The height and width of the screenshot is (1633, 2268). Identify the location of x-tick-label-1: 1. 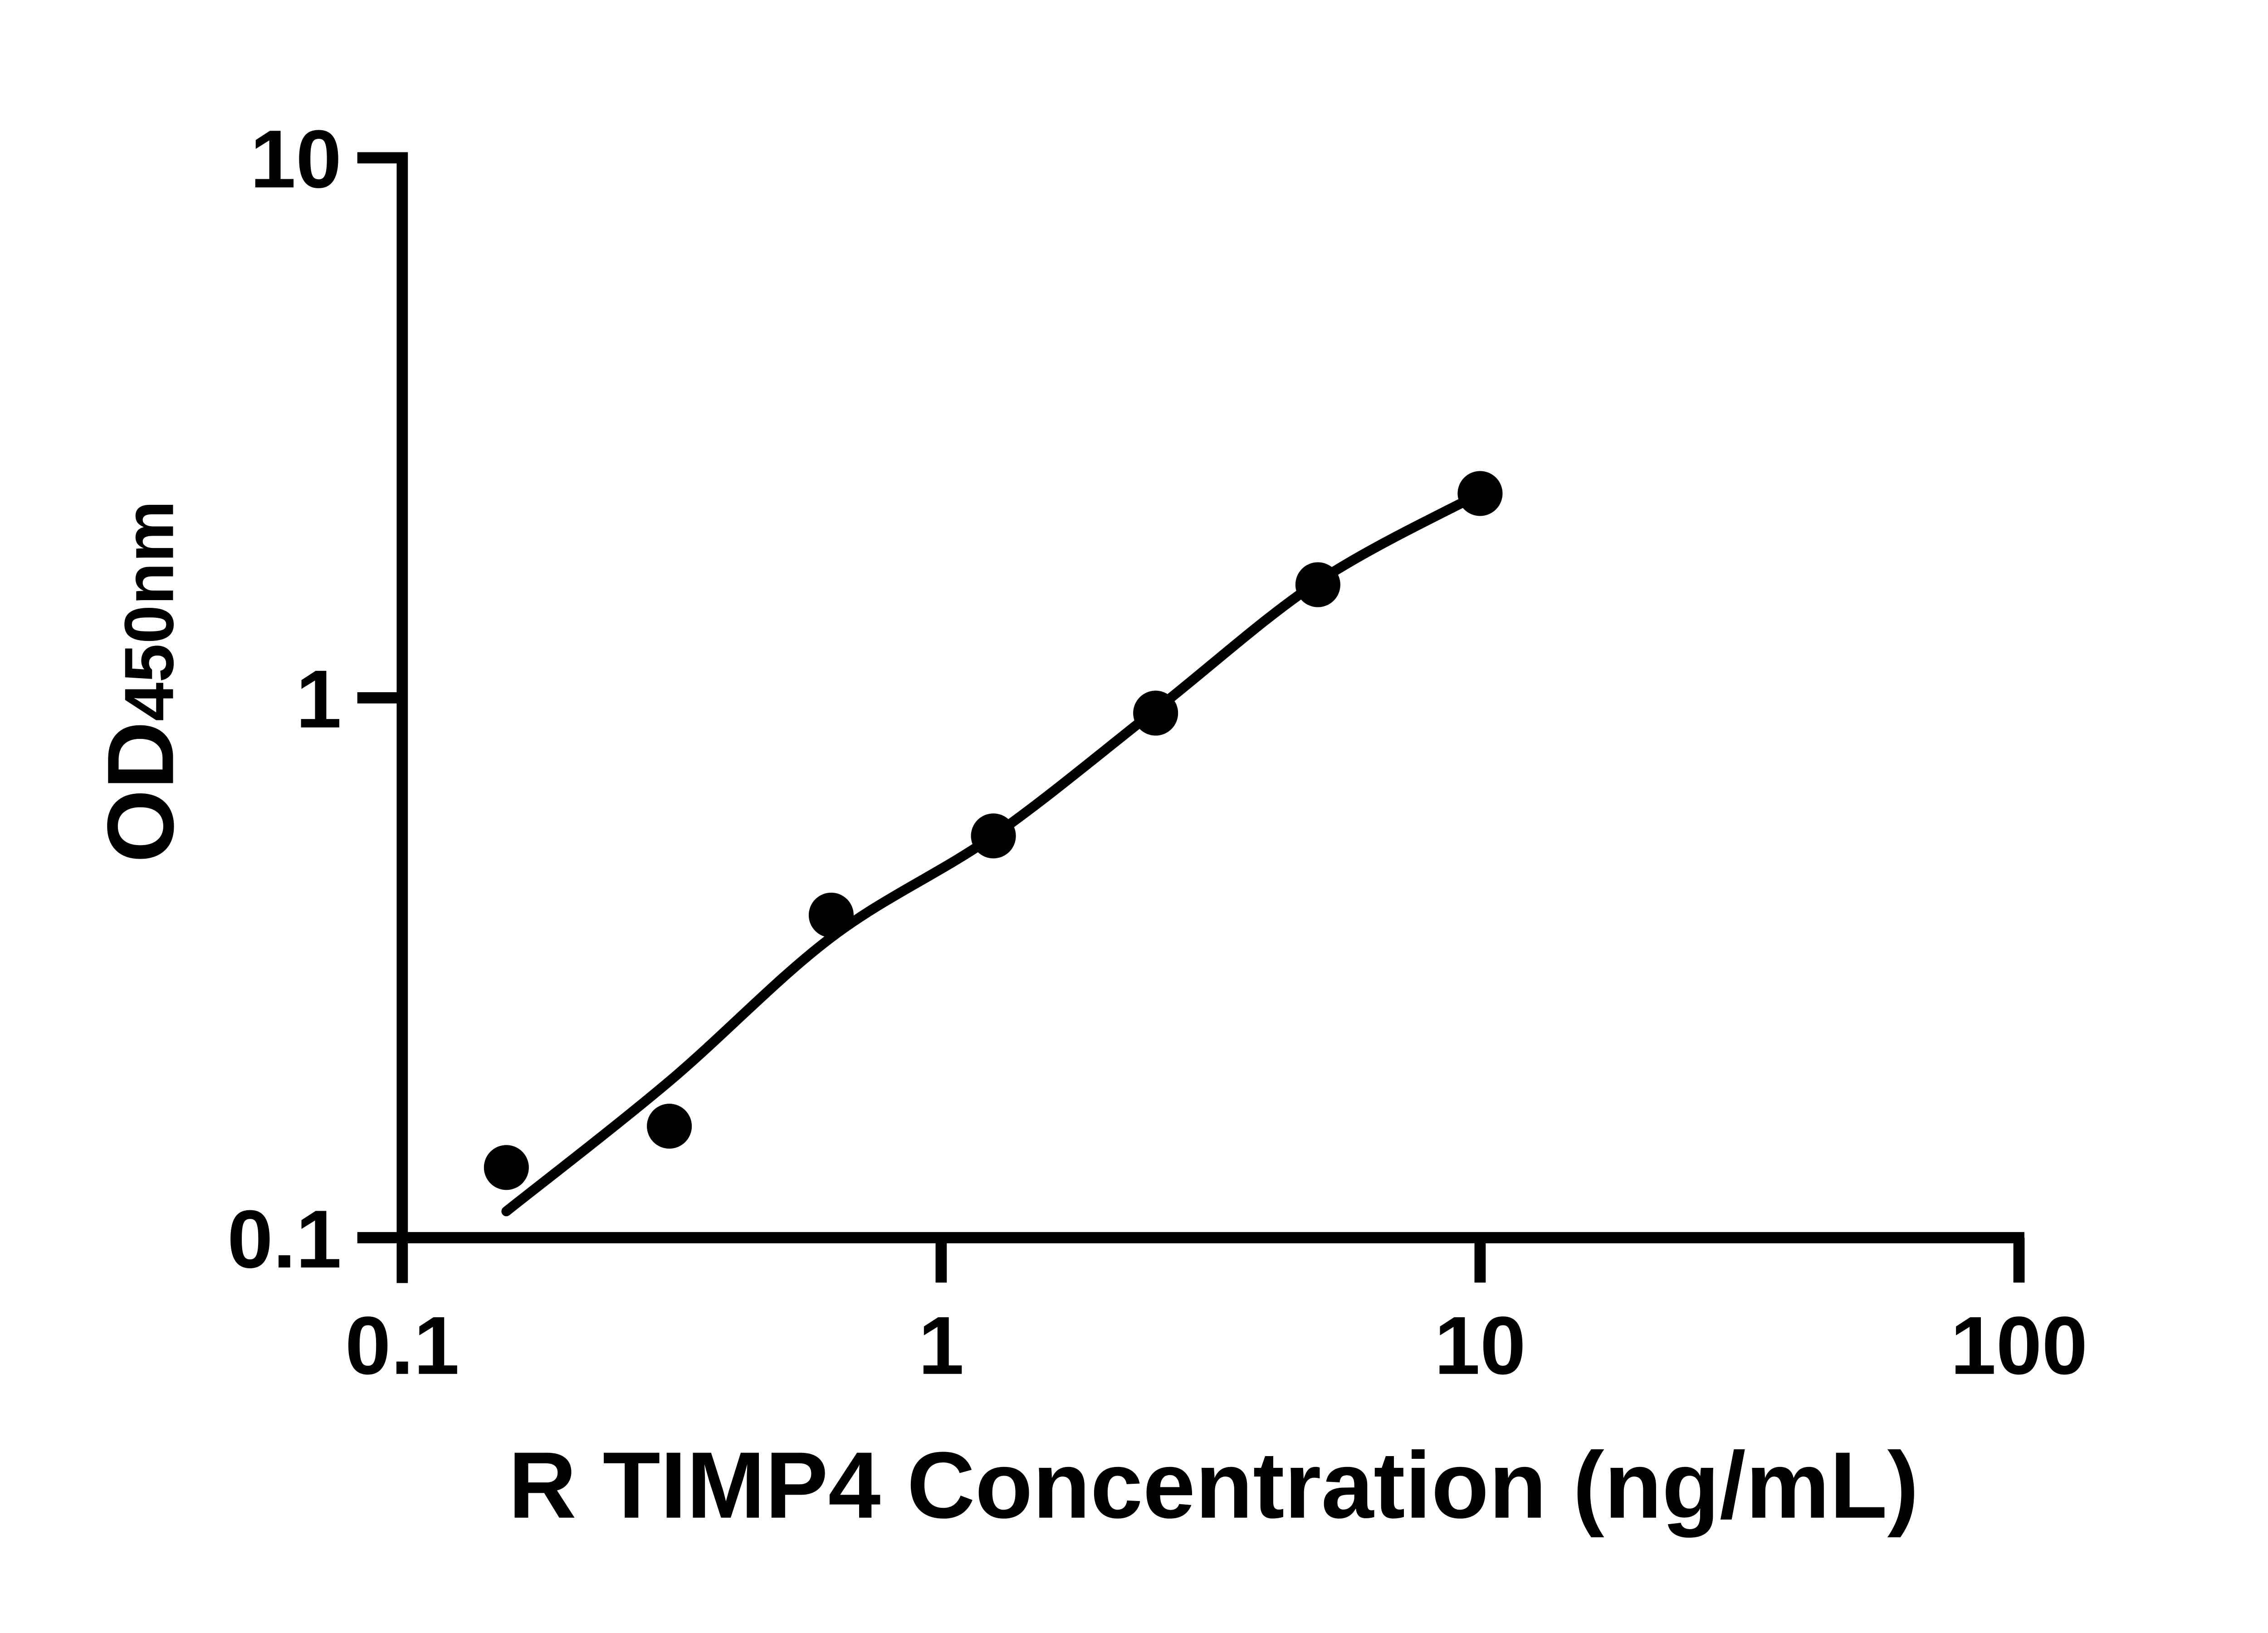
(941, 1346).